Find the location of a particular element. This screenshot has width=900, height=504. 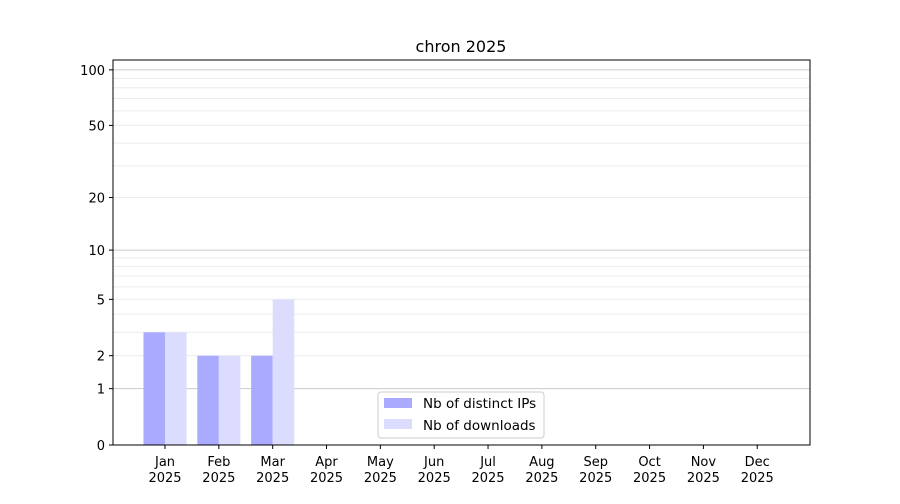

x-tick-label-month: Nov is located at coordinates (704, 462).